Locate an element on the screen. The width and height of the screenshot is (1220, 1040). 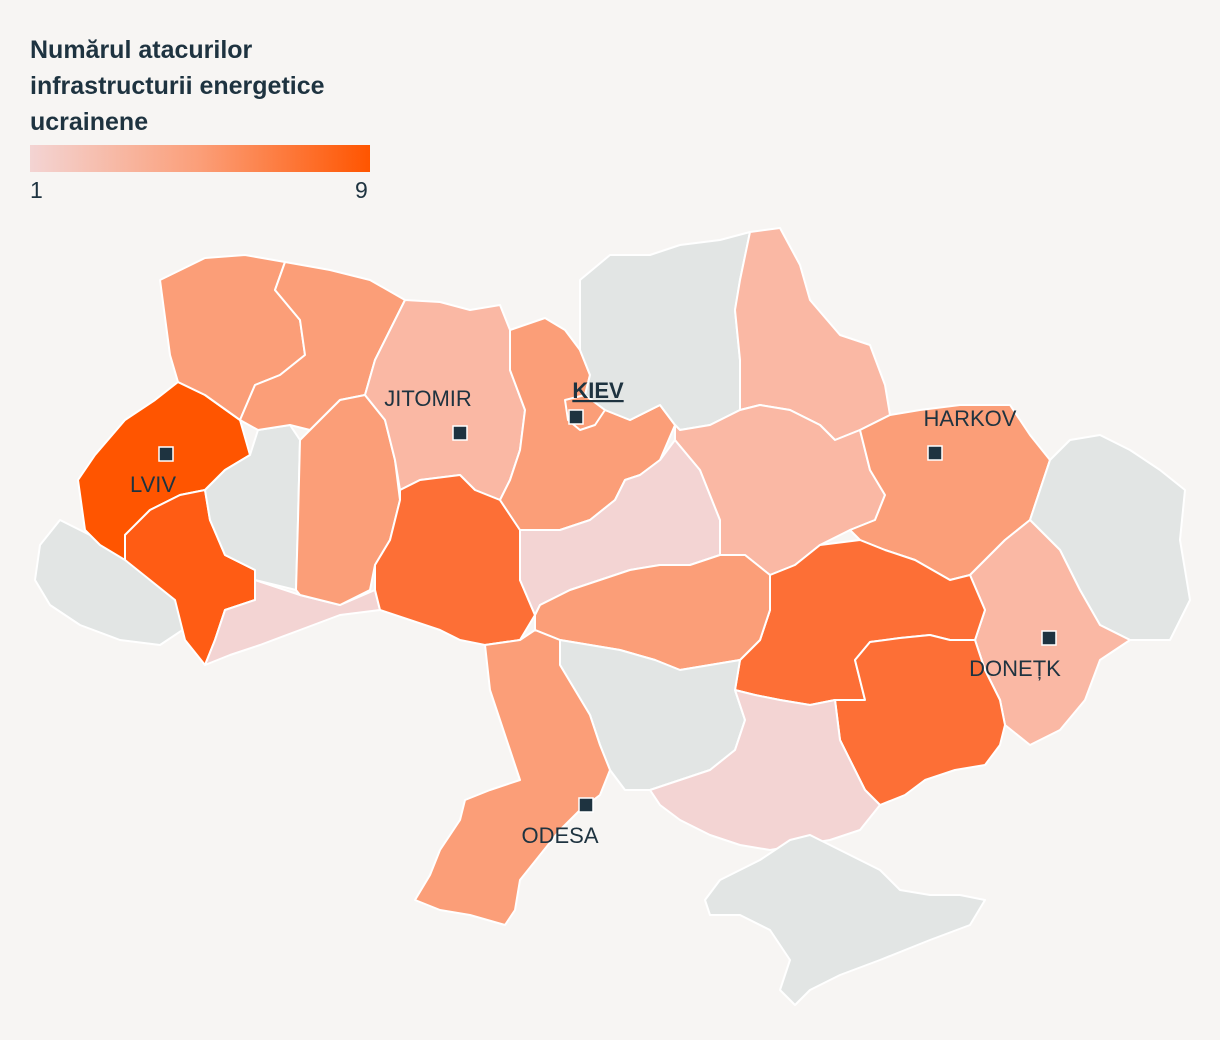
city-marker-odesa is located at coordinates (586, 805).